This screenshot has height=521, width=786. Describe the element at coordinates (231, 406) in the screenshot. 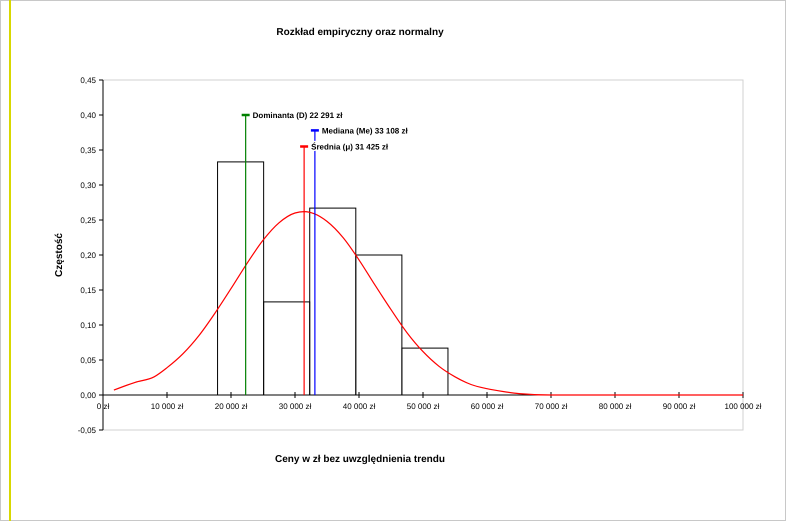

I see `x-tick-label: 20 000 zł` at that location.